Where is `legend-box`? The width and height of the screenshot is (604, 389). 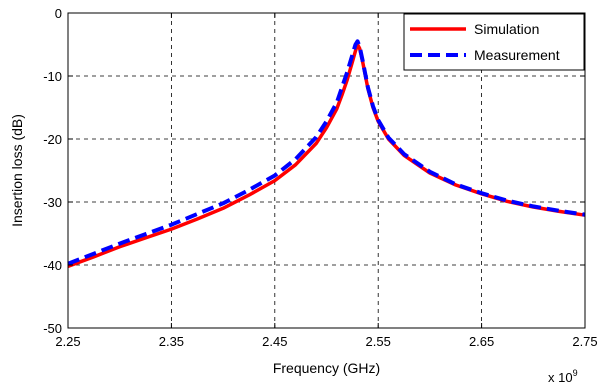 legend-box is located at coordinates (494, 42).